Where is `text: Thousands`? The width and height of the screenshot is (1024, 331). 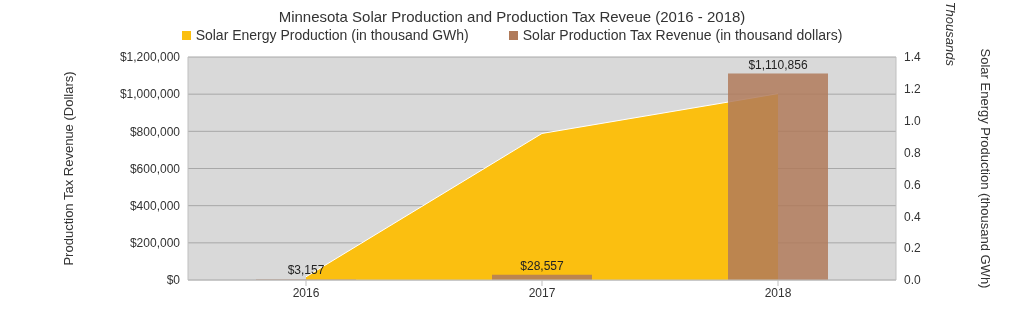
text: Thousands is located at coordinates (950, 33).